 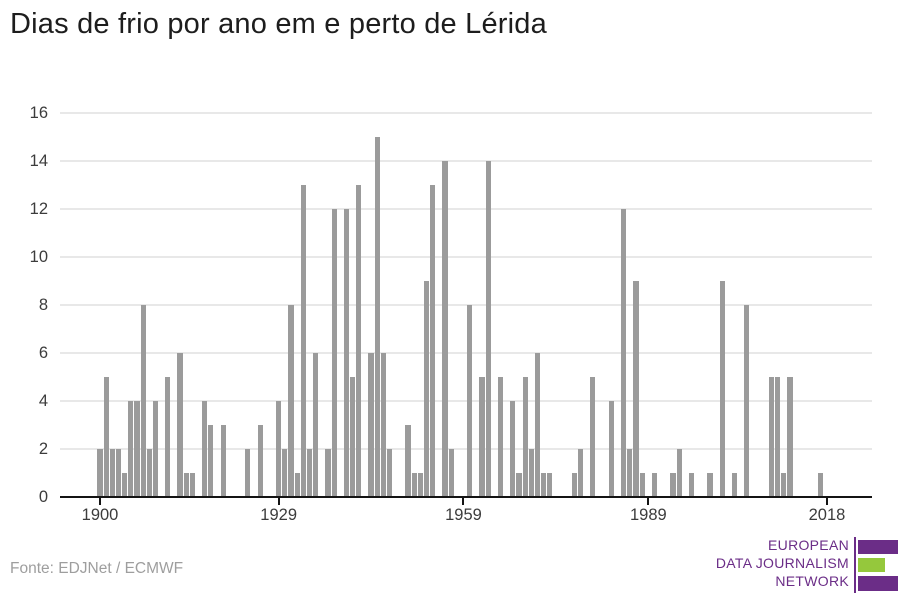 I want to click on bar-1914, so click(x=186, y=485).